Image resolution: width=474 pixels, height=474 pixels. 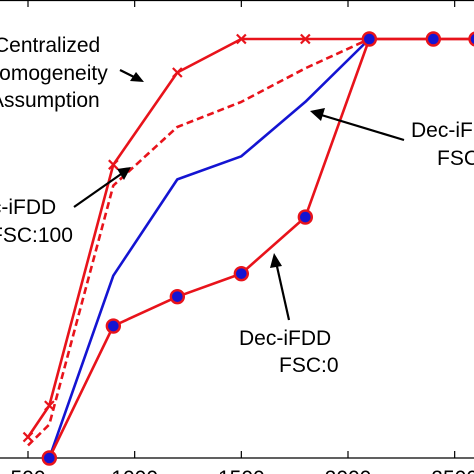 I want to click on annotation-arrow-fsc0, so click(x=280, y=287).